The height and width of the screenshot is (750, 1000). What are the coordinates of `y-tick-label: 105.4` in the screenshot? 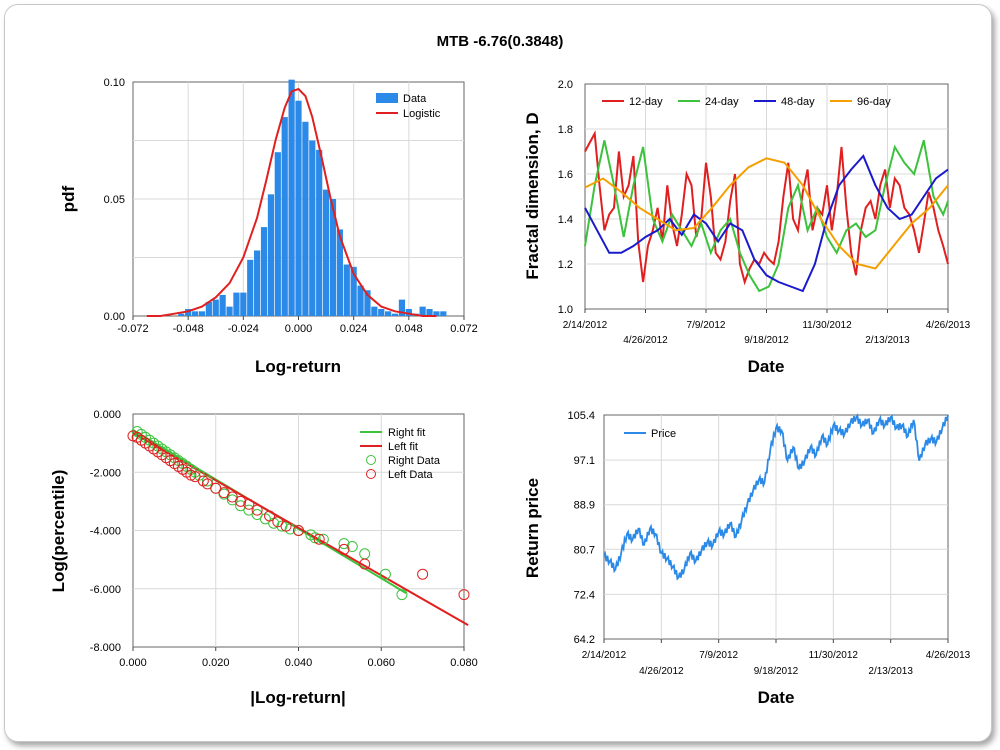 It's located at (581, 416).